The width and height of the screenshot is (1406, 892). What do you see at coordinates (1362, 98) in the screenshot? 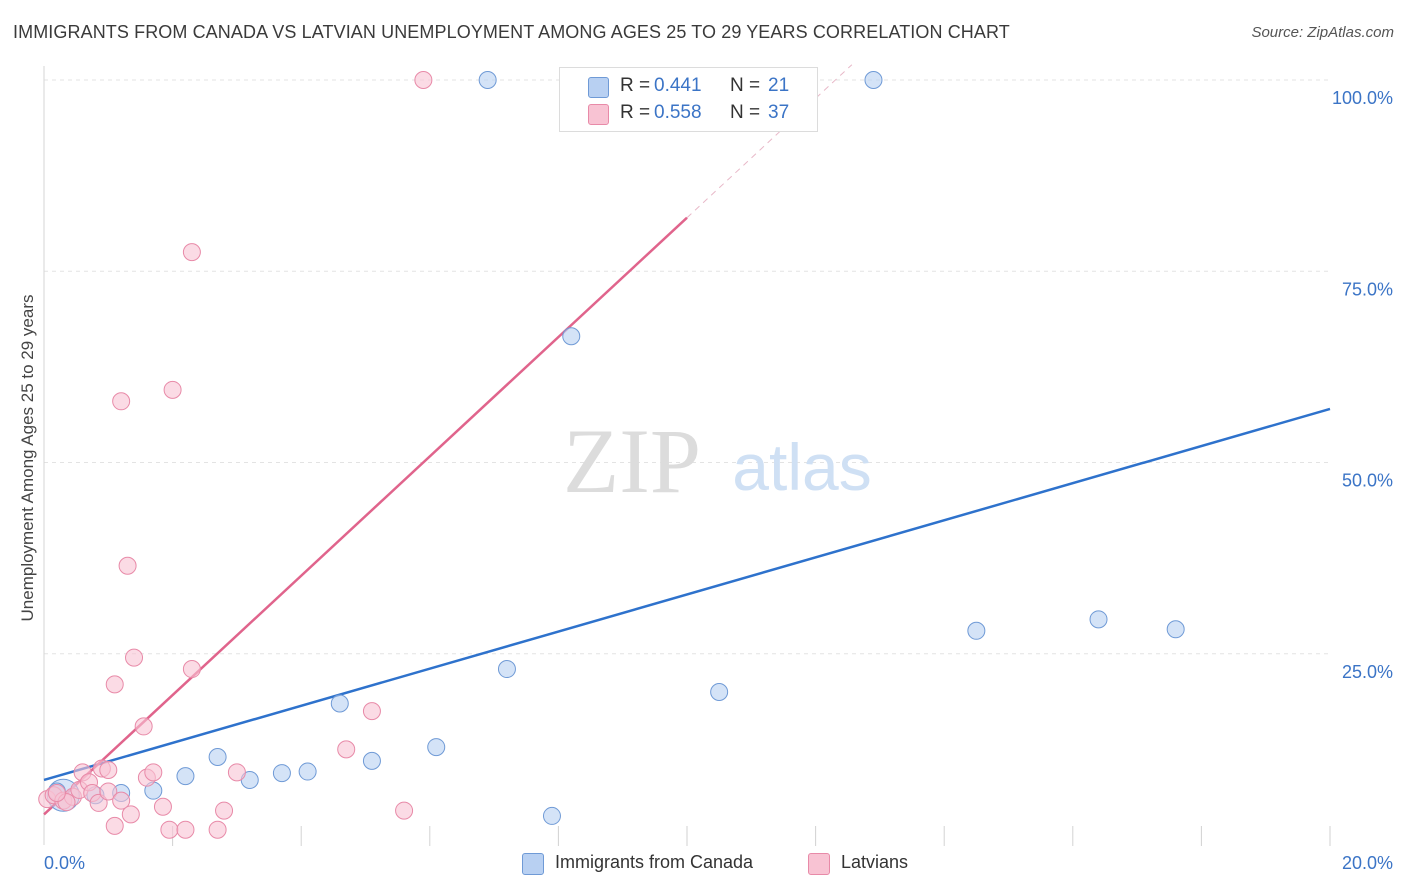
I see `y-tick-label: 100.0%` at bounding box center [1362, 98].